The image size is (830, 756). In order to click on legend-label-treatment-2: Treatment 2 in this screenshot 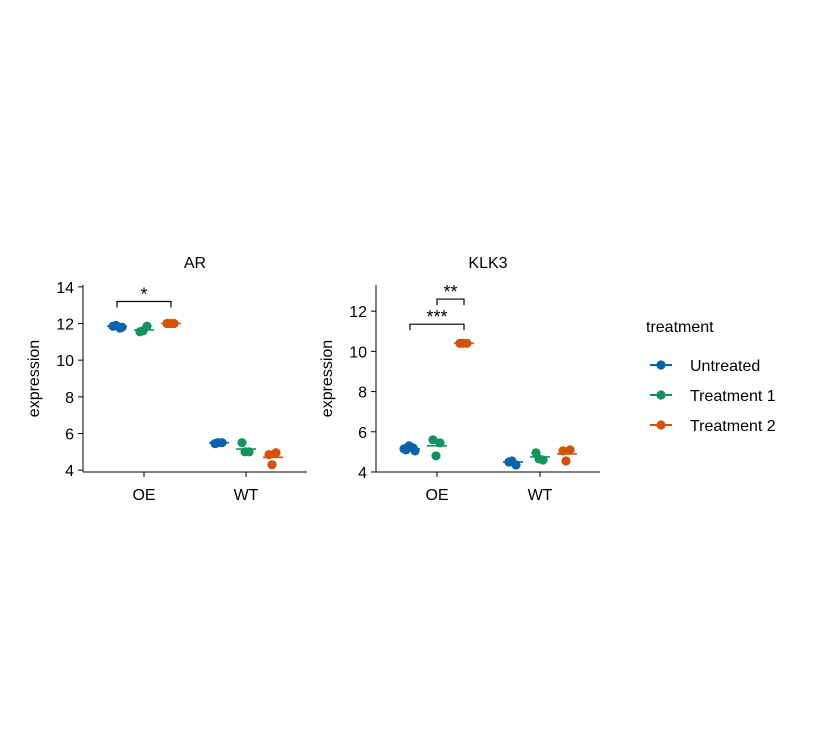, I will do `click(733, 426)`.